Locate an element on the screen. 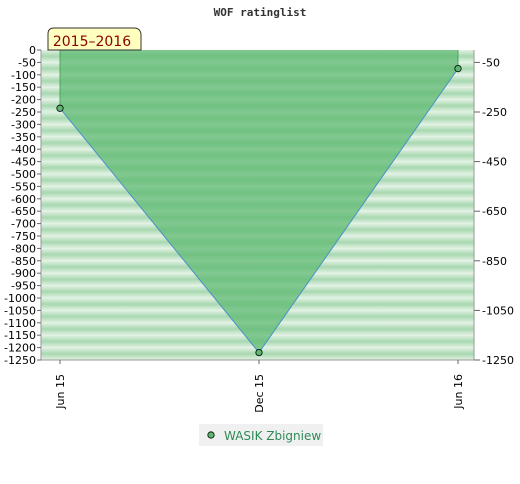 This screenshot has height=484, width=520. legend: WASIK Zbigniew is located at coordinates (261, 435).